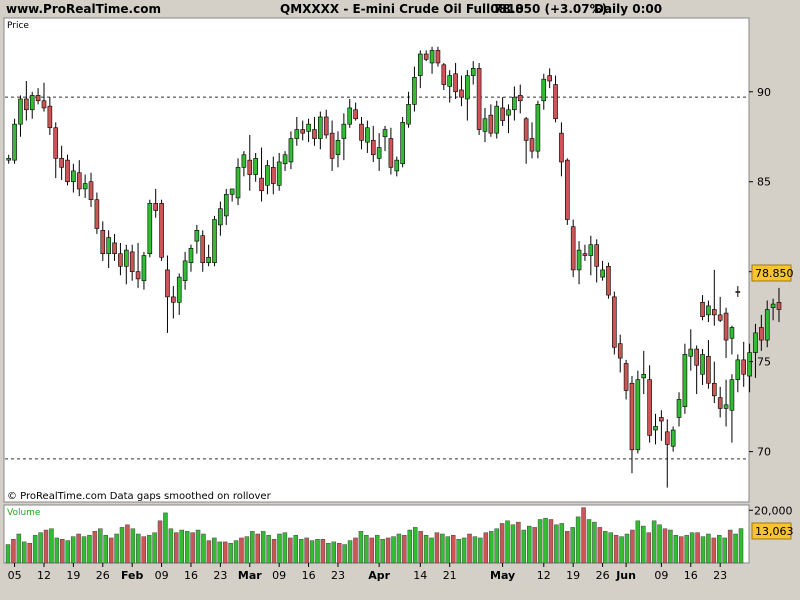 This screenshot has width=800, height=600. What do you see at coordinates (661, 575) in the screenshot?
I see `date-tick-label: 09` at bounding box center [661, 575].